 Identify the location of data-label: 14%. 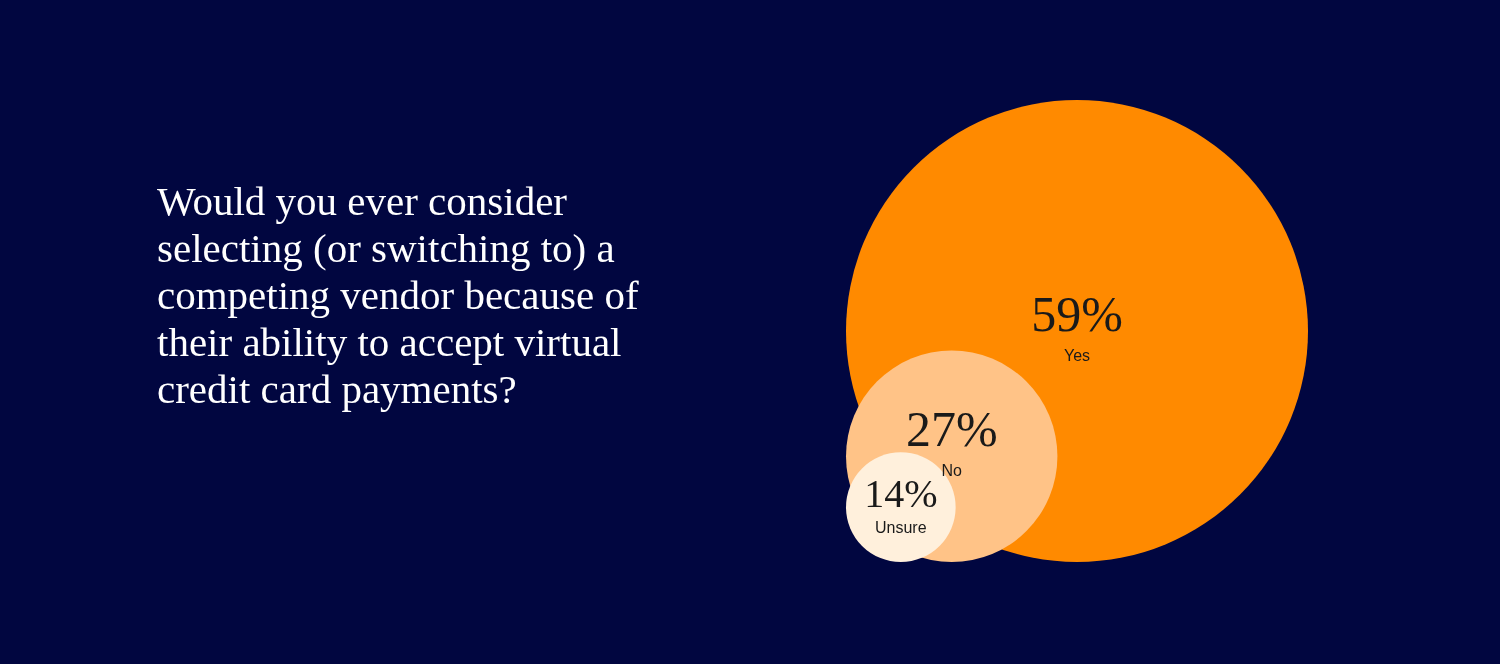
(901, 494).